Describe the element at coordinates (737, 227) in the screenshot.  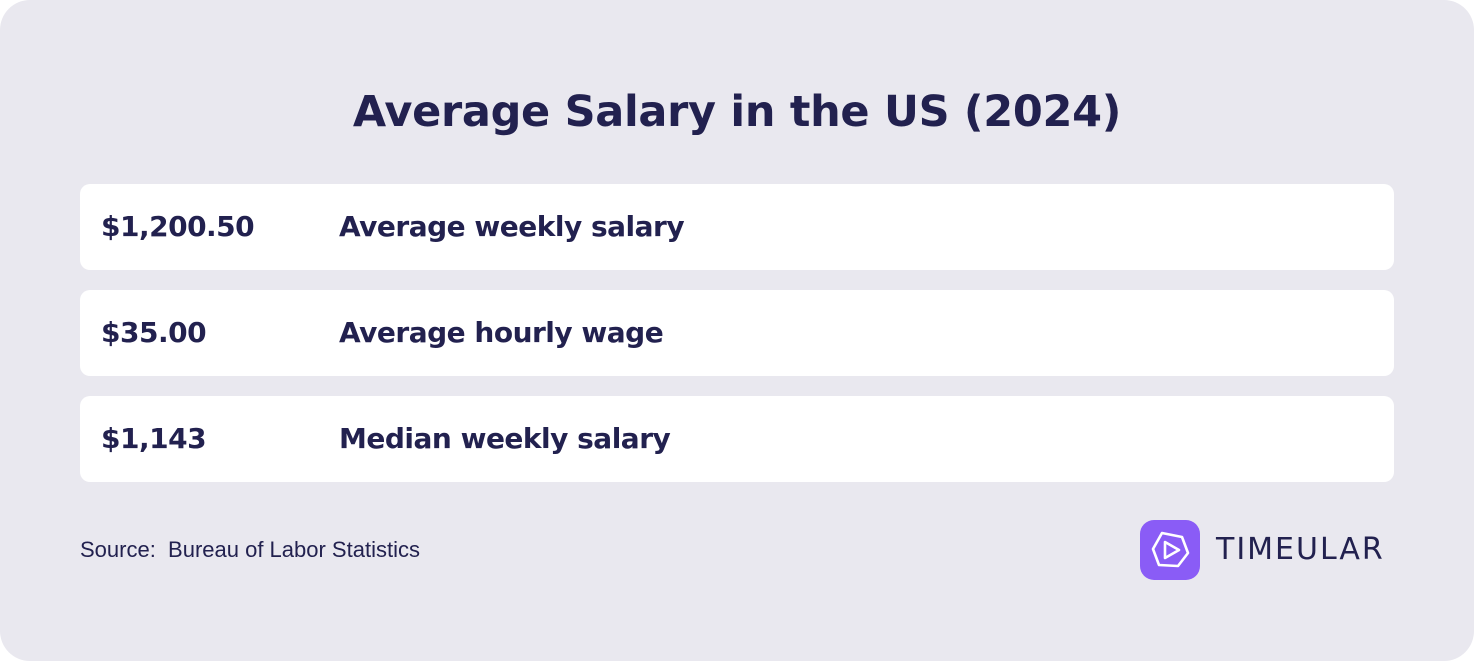
I see `stat-row-average-weekly-salary: $1,200.50 Average weekly salary` at that location.